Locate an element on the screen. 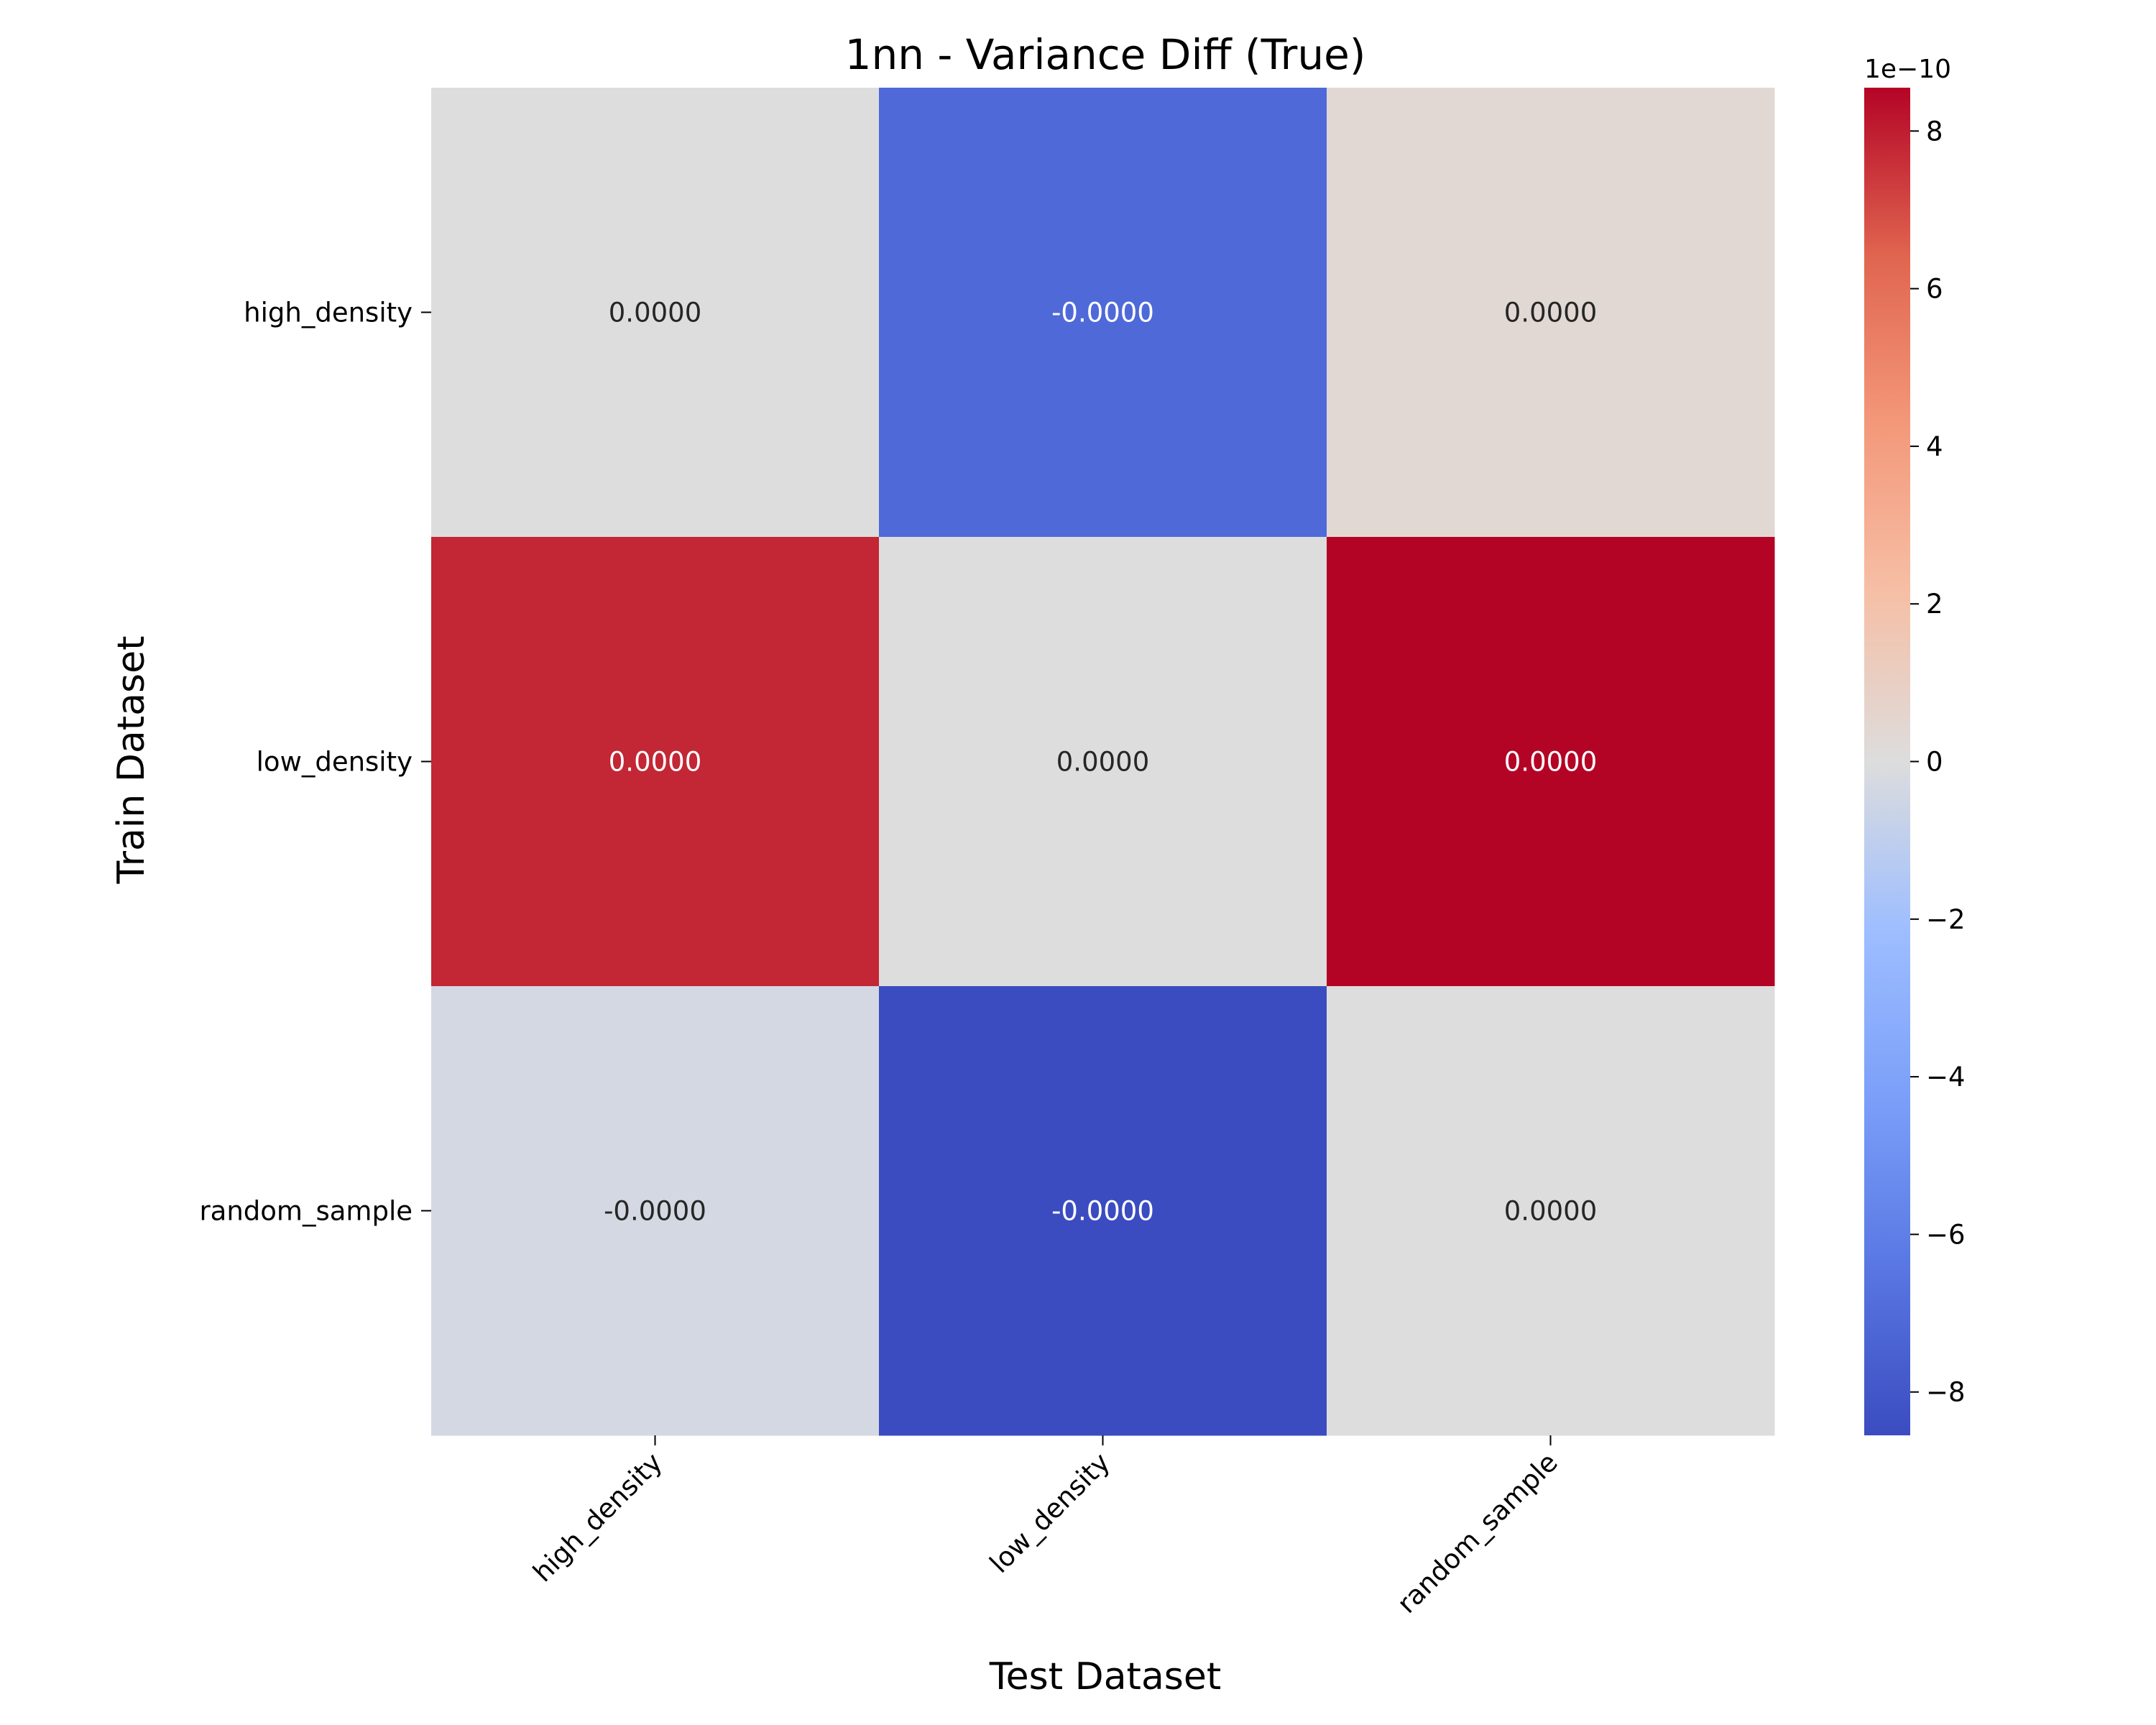  cell-label-random_sample-random_sample: 0.0000 is located at coordinates (1551, 1211).